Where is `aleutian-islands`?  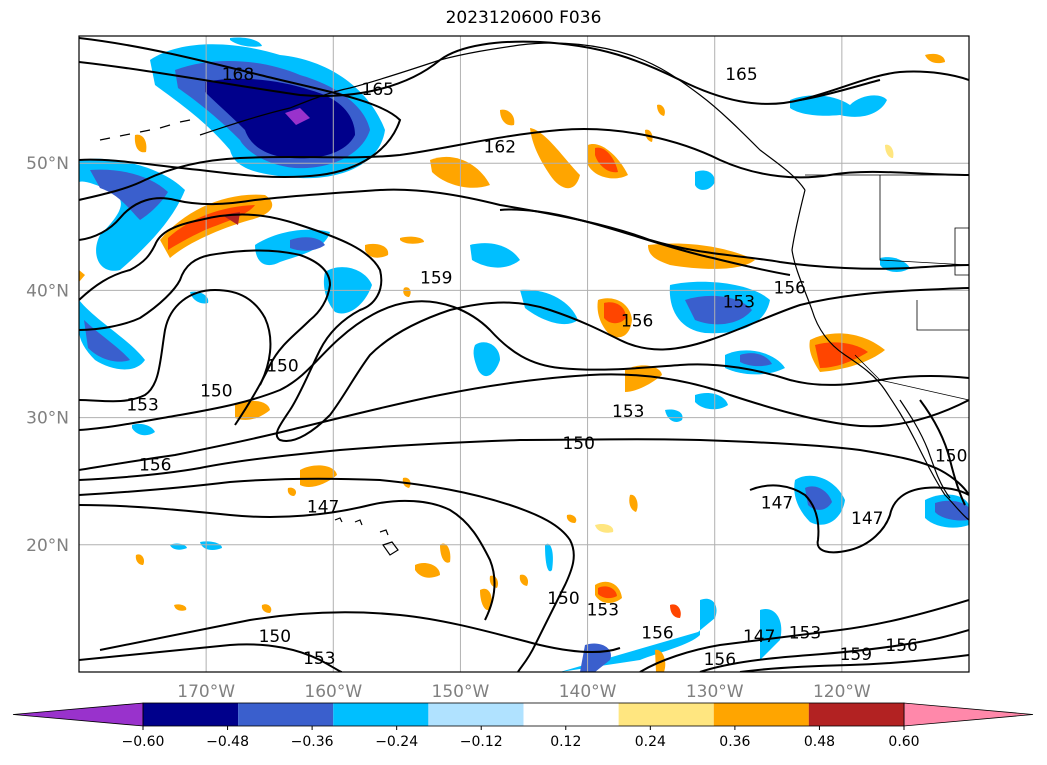
aleutian-islands is located at coordinates (145, 130).